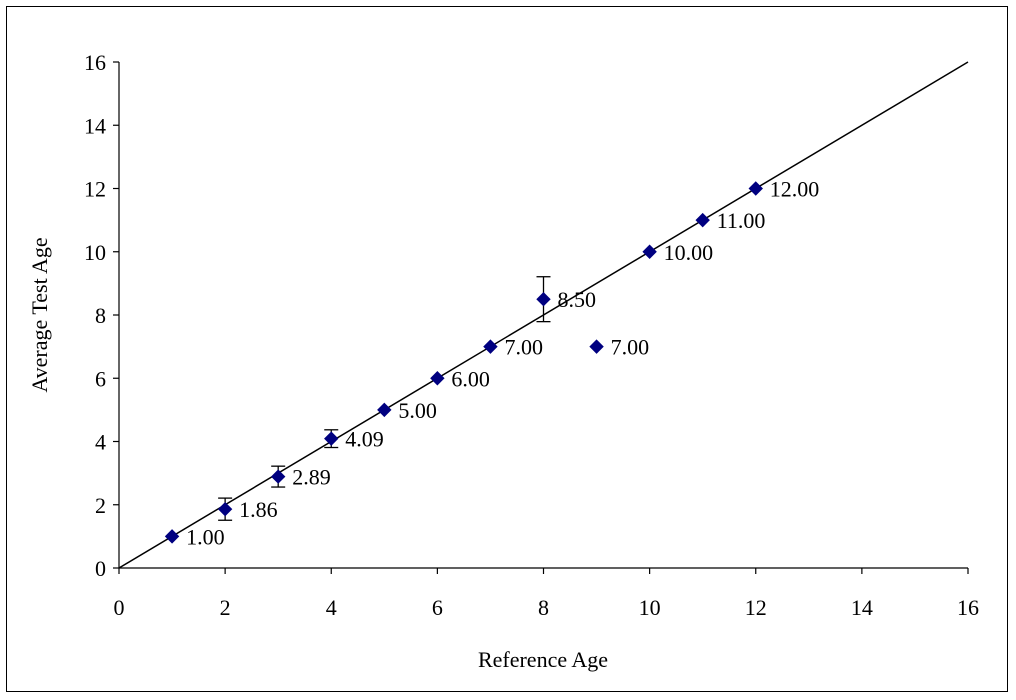  Describe the element at coordinates (437, 607) in the screenshot. I see `x-tick-label: 6` at that location.